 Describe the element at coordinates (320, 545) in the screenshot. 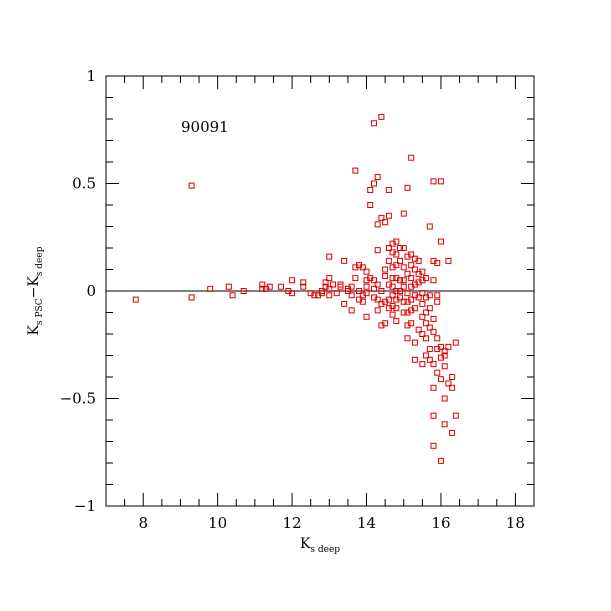

I see `x-axis-label: Ks deep` at that location.